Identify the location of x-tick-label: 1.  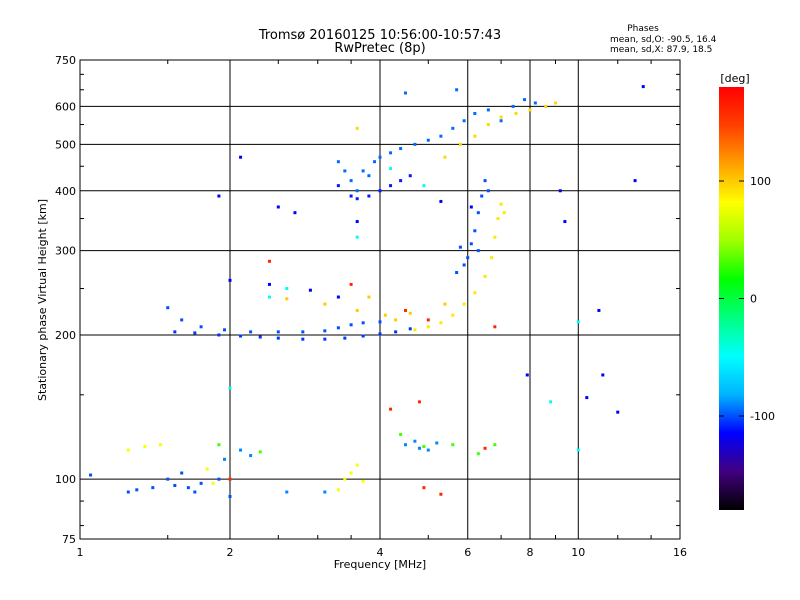
(80, 552).